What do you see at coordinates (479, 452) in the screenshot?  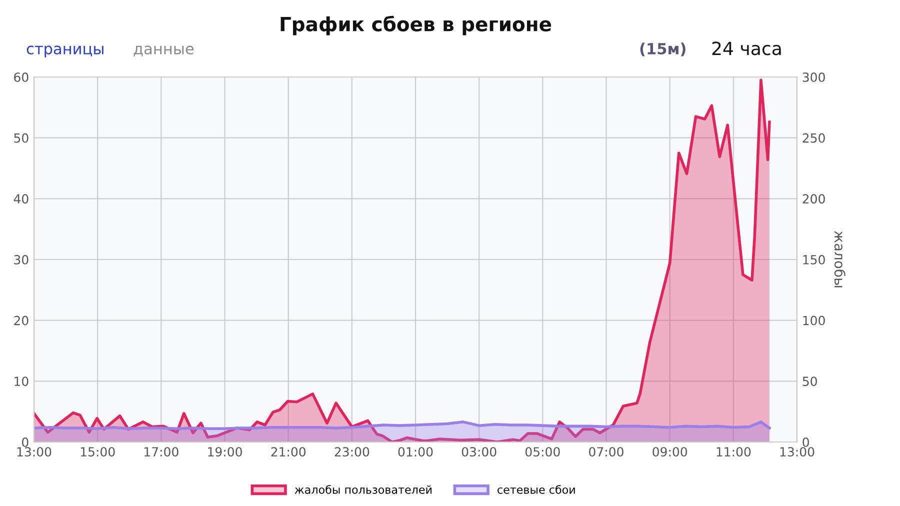 I see `x-tick-label: 03:00` at bounding box center [479, 452].